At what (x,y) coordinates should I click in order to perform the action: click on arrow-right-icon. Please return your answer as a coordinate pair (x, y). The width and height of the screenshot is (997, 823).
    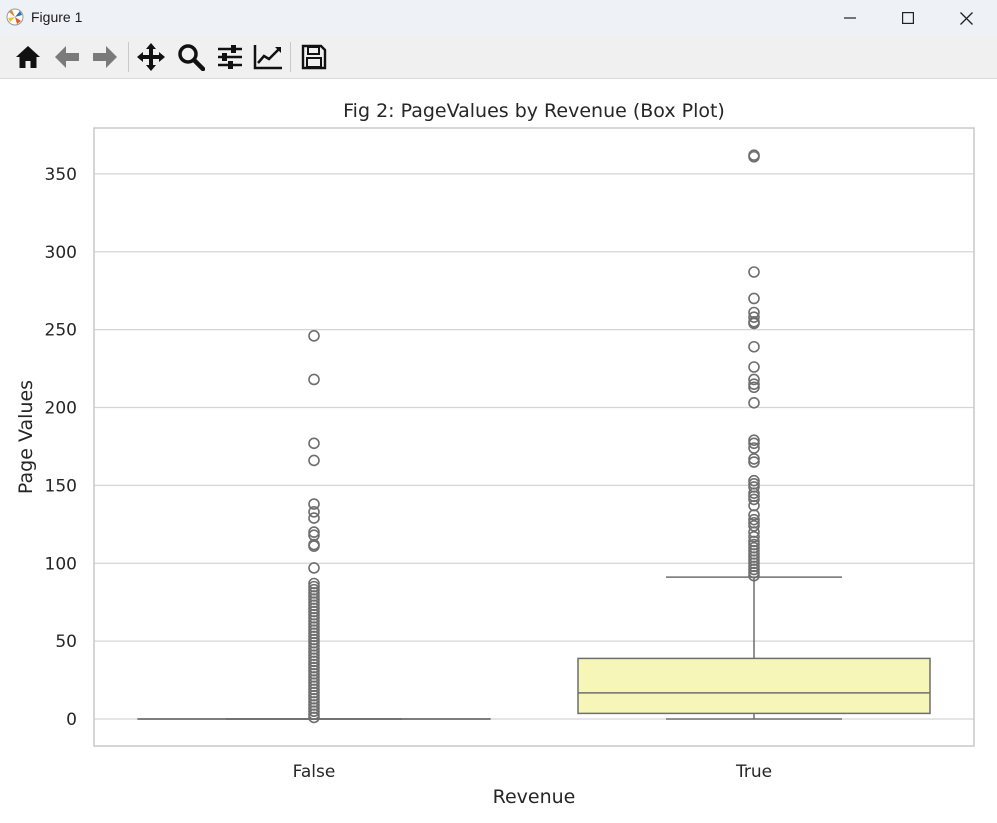
    Looking at the image, I should click on (105, 57).